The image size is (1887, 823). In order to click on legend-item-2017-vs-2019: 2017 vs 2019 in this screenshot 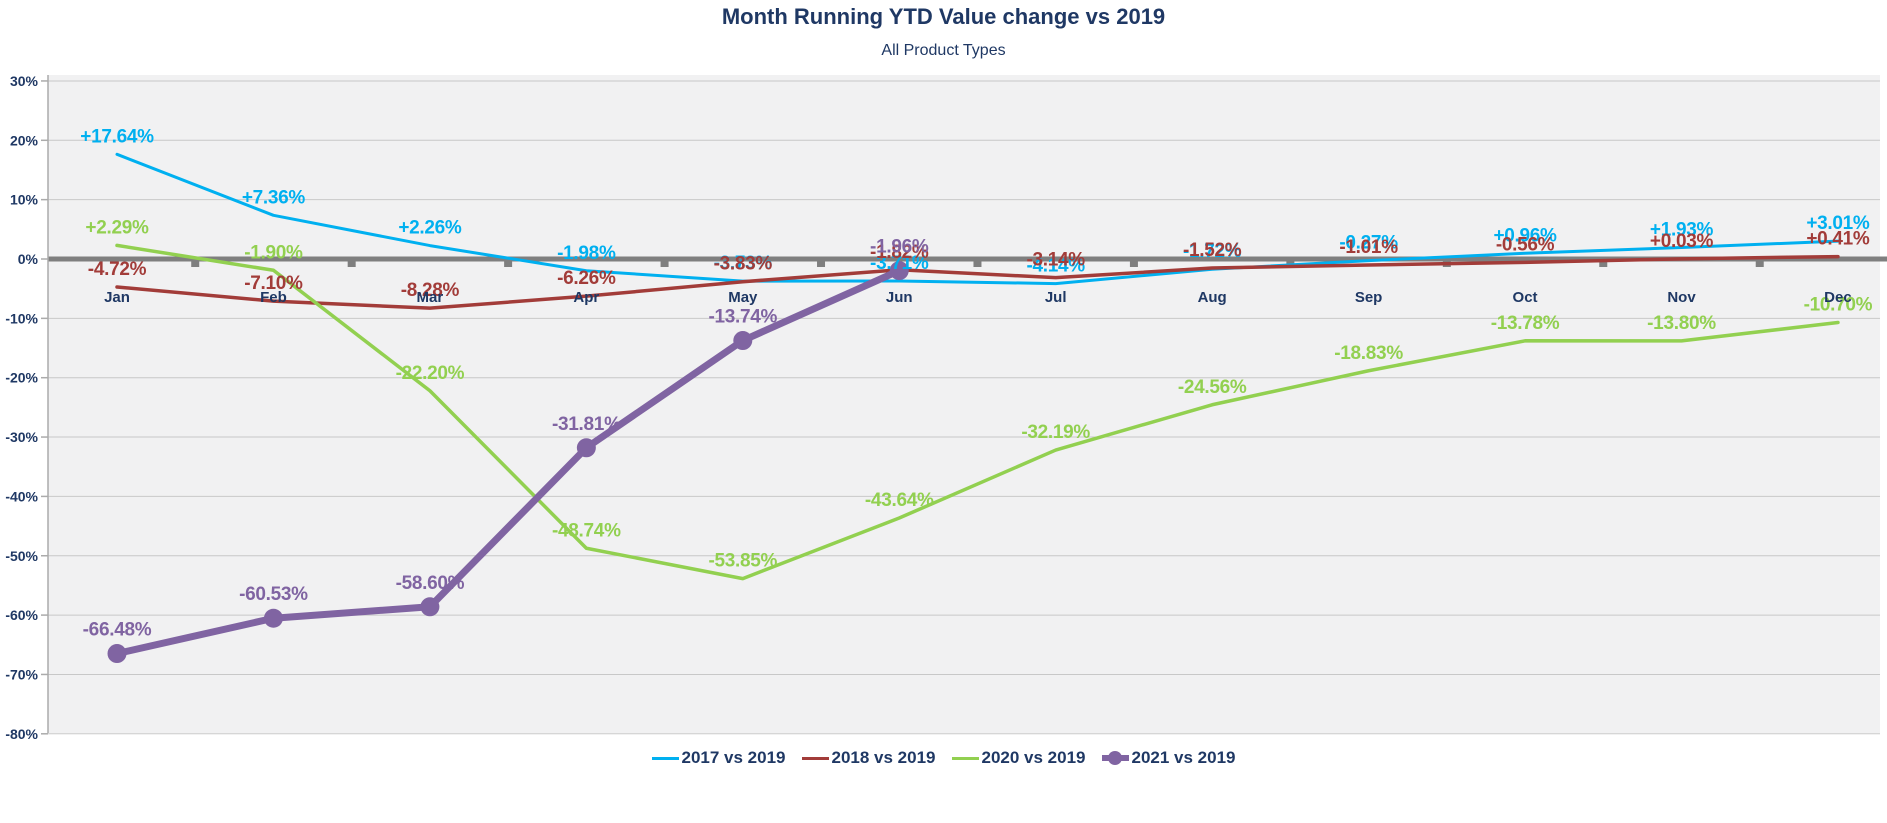, I will do `click(718, 758)`.